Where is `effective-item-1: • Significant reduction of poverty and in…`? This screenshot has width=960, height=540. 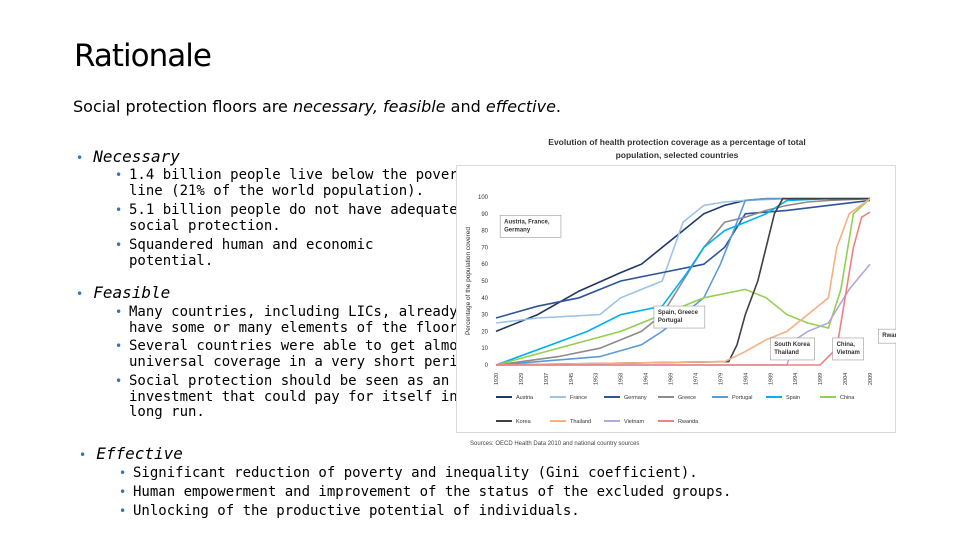
effective-item-1: • Significant reduction of poverty and in… is located at coordinates (408, 473).